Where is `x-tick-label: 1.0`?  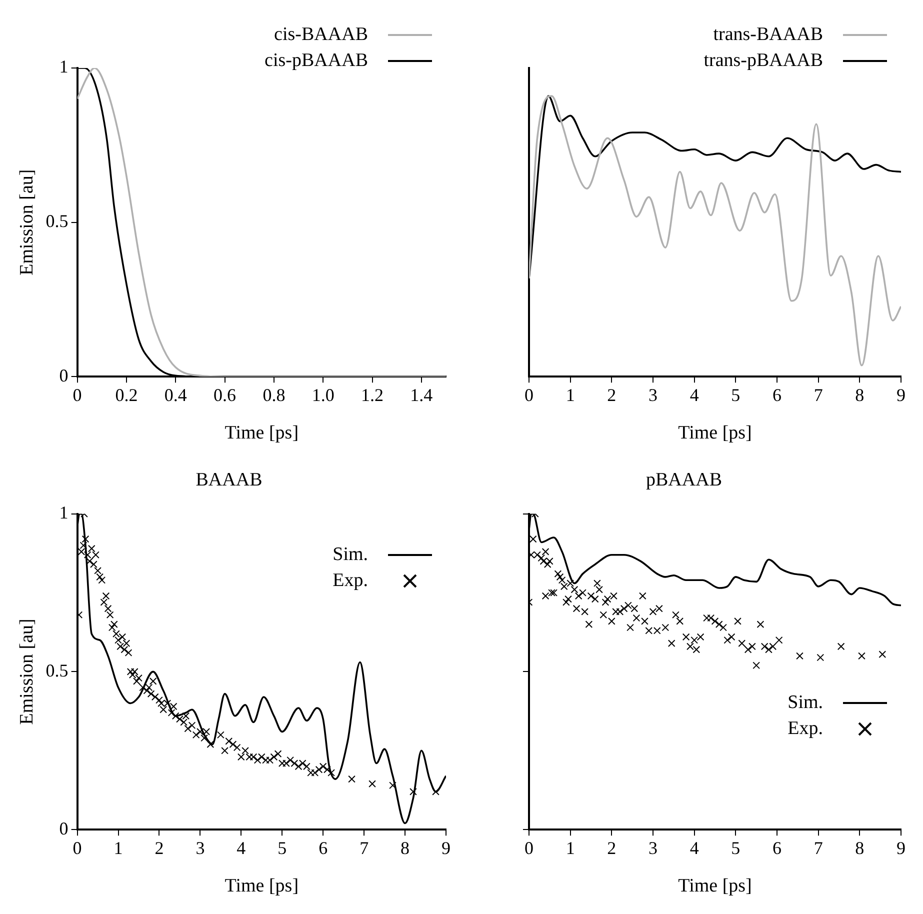
x-tick-label: 1.0 is located at coordinates (323, 395).